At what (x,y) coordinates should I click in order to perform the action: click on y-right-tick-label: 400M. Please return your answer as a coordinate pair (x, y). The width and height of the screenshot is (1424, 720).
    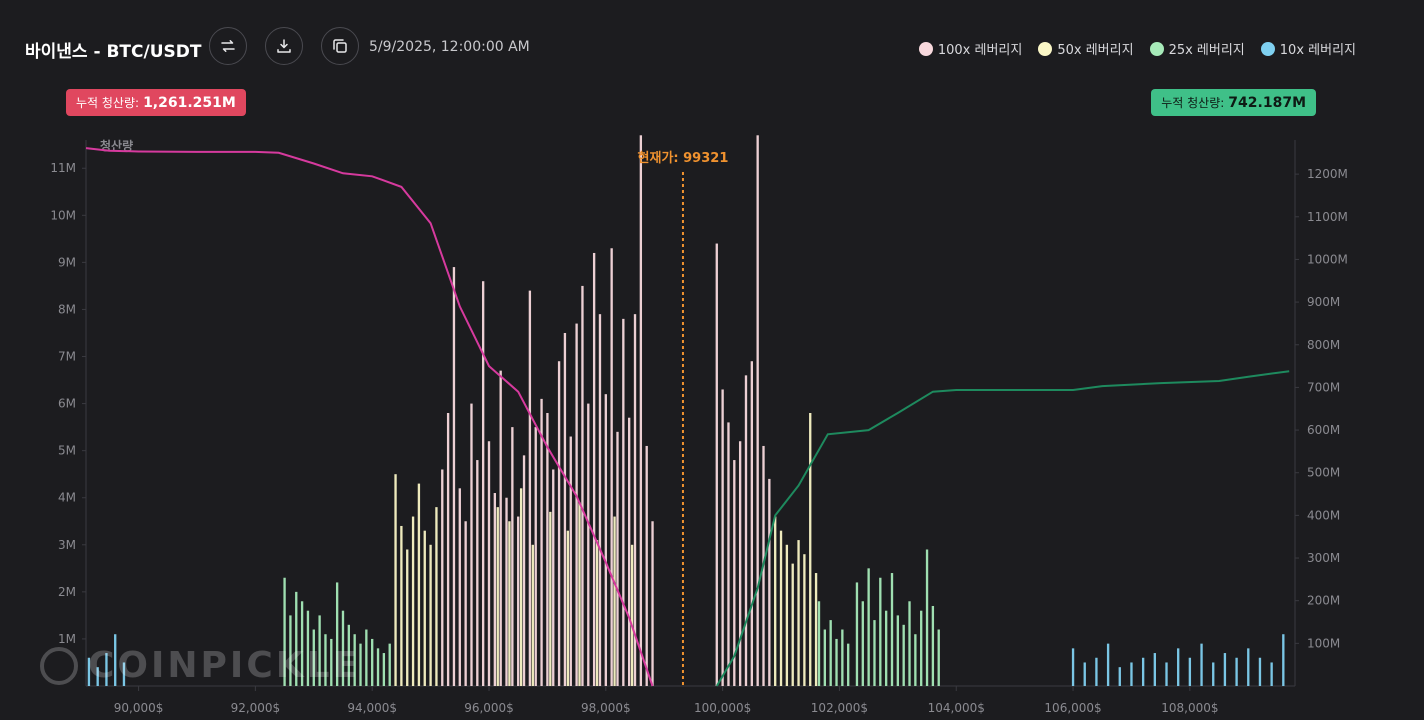
    Looking at the image, I should click on (1323, 515).